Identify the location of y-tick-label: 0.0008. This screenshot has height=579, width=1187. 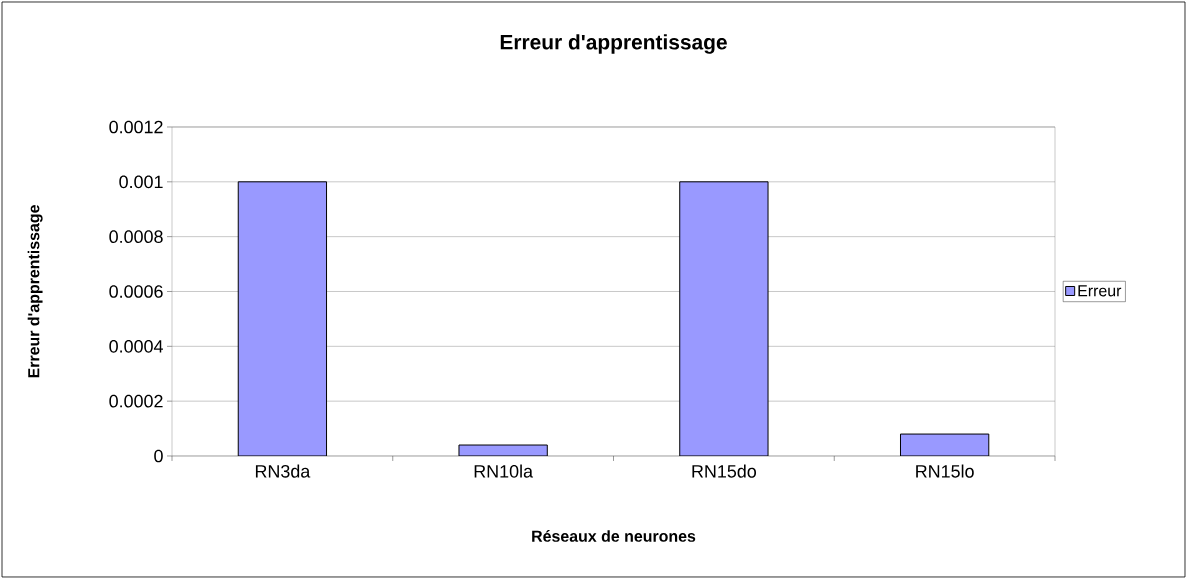
(136, 236).